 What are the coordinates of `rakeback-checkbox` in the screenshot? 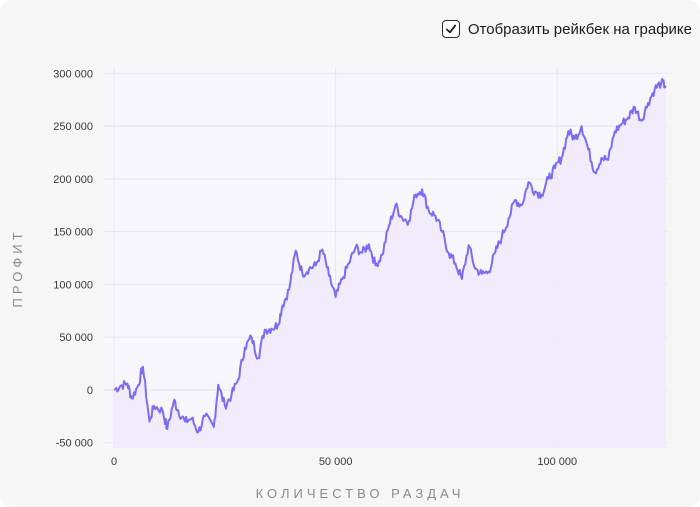 It's located at (450, 29).